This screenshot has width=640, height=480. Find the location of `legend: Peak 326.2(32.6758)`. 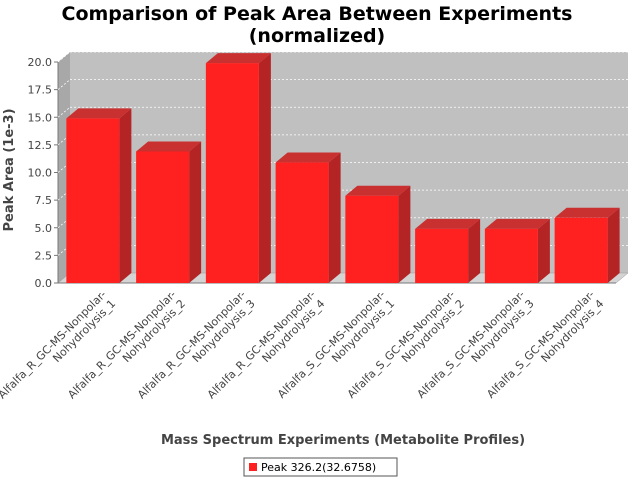

legend: Peak 326.2(32.6758) is located at coordinates (320, 467).